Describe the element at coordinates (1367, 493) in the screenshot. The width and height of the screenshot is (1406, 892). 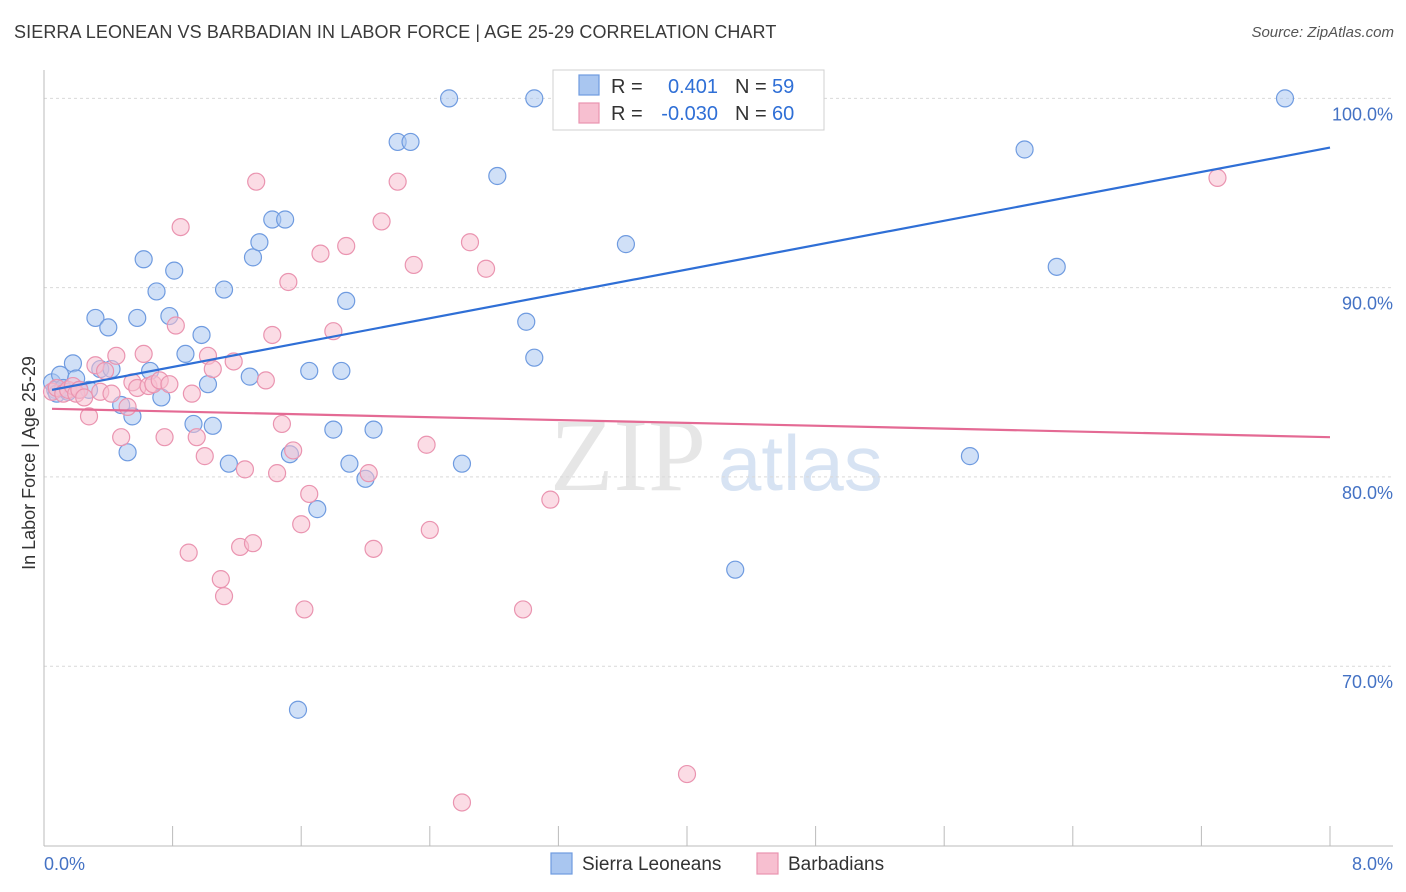
I see `y-tick-label: 80.0%` at that location.